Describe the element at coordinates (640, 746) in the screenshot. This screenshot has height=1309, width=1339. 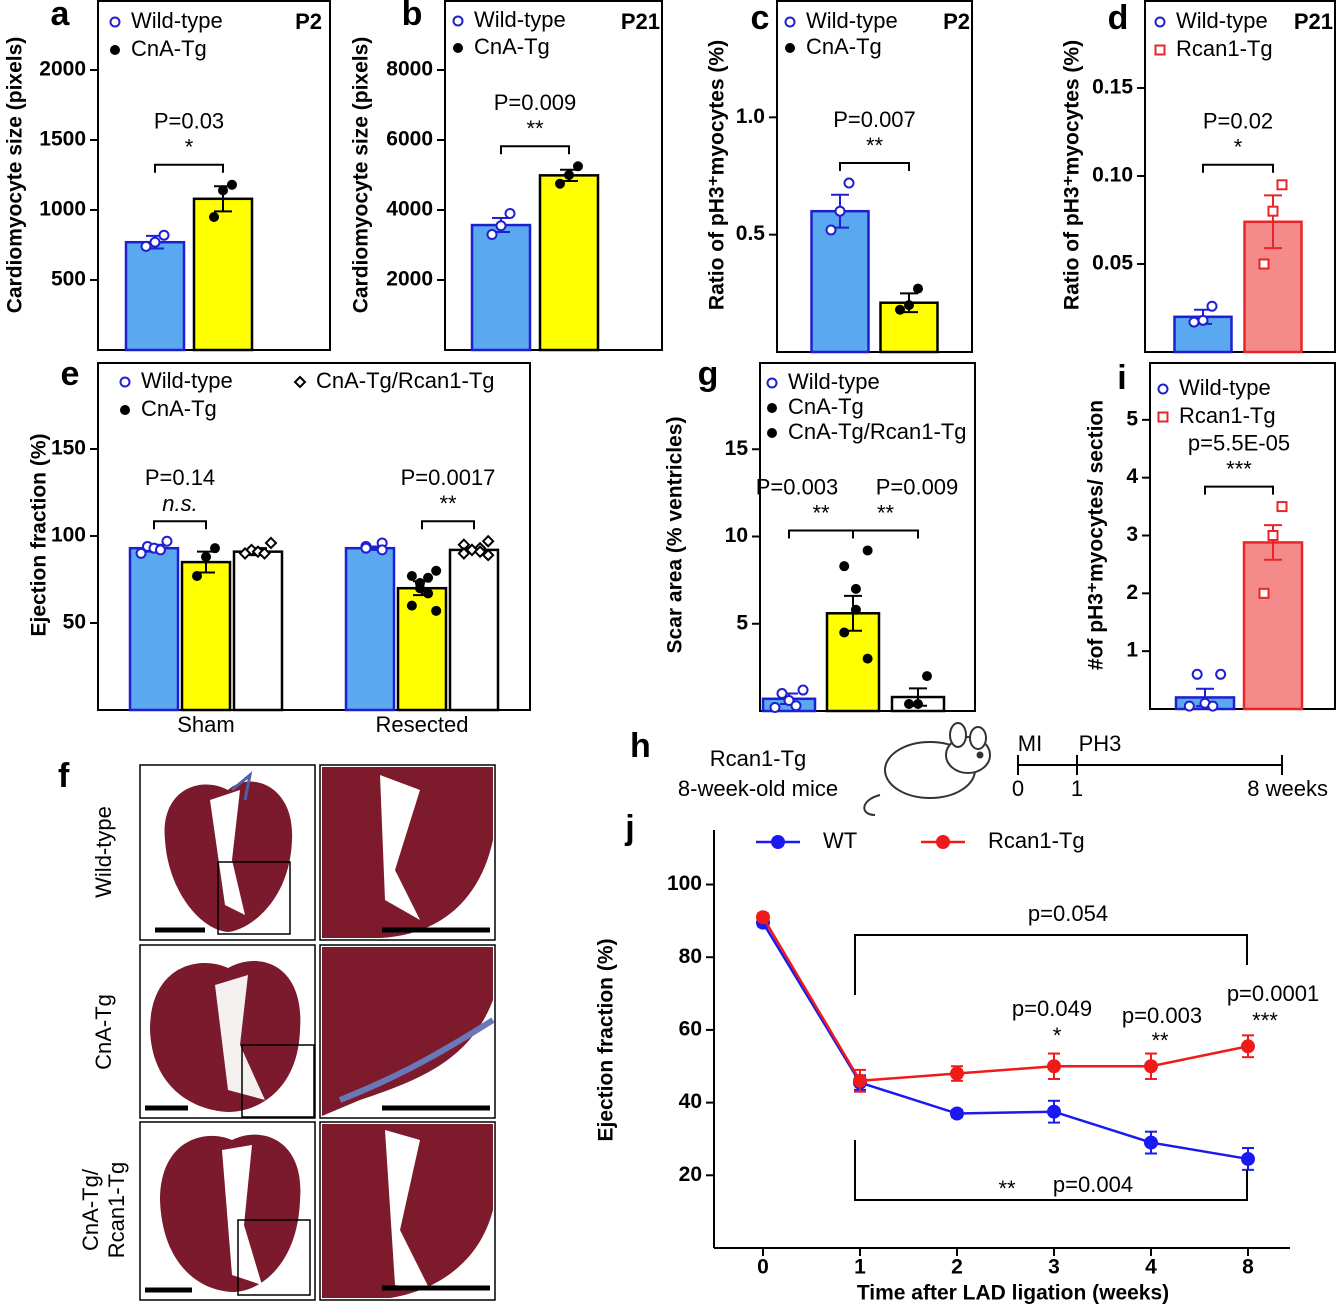
I see `panel-letter: h` at that location.